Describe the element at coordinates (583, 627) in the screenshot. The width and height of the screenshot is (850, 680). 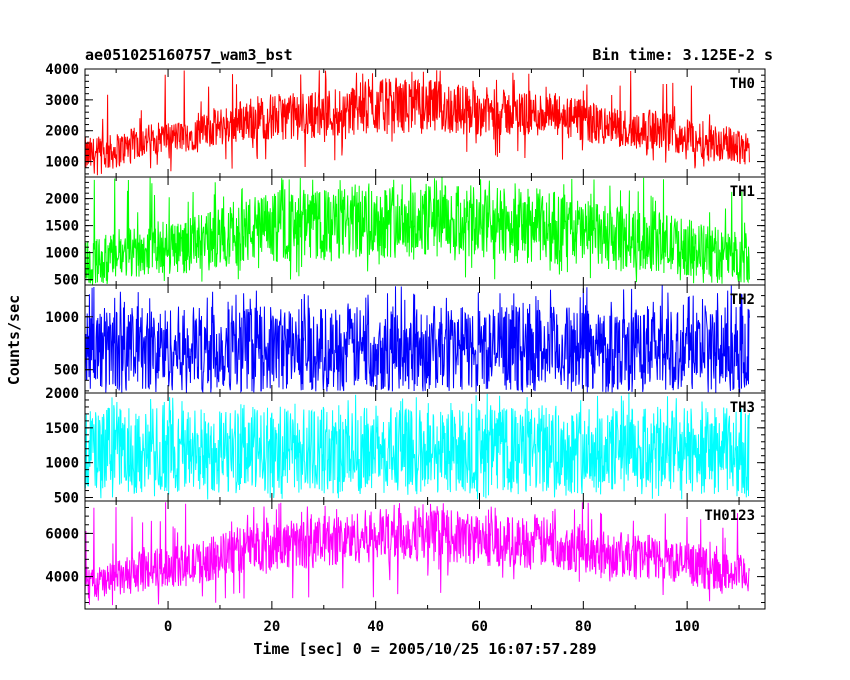
I see `x-tick-label: 80` at that location.